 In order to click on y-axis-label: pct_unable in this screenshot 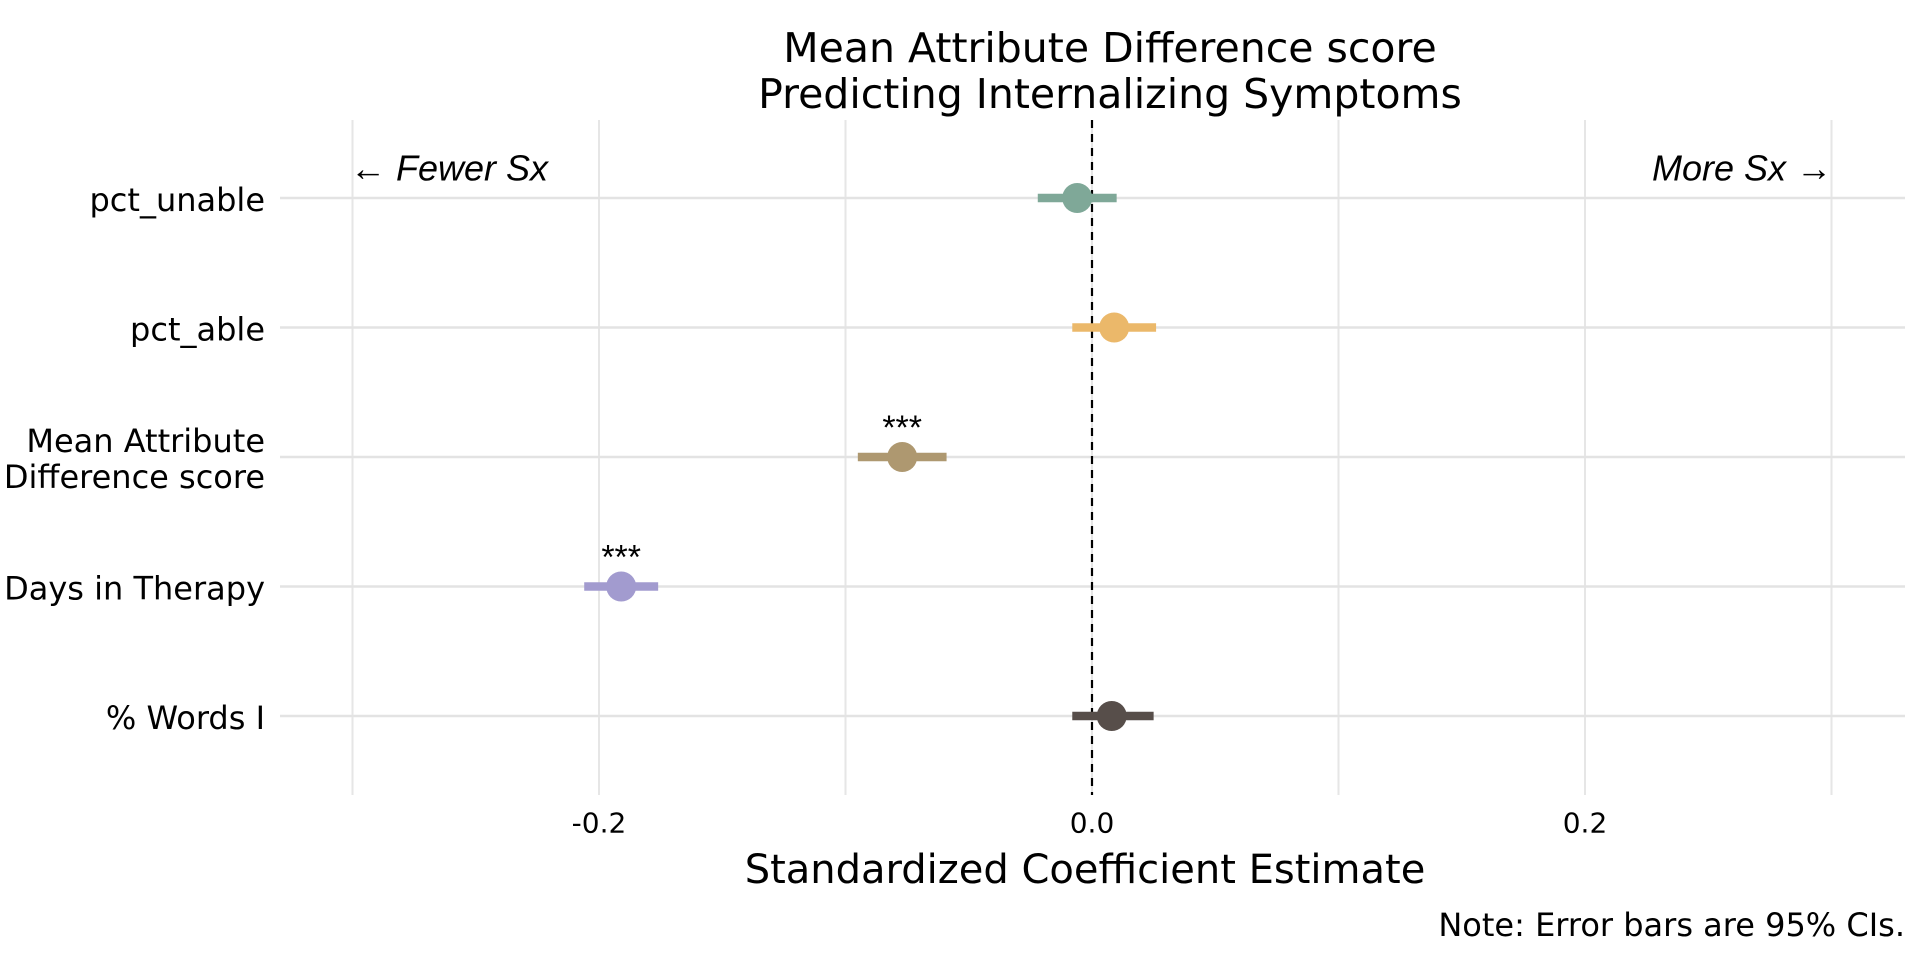, I will do `click(177, 200)`.